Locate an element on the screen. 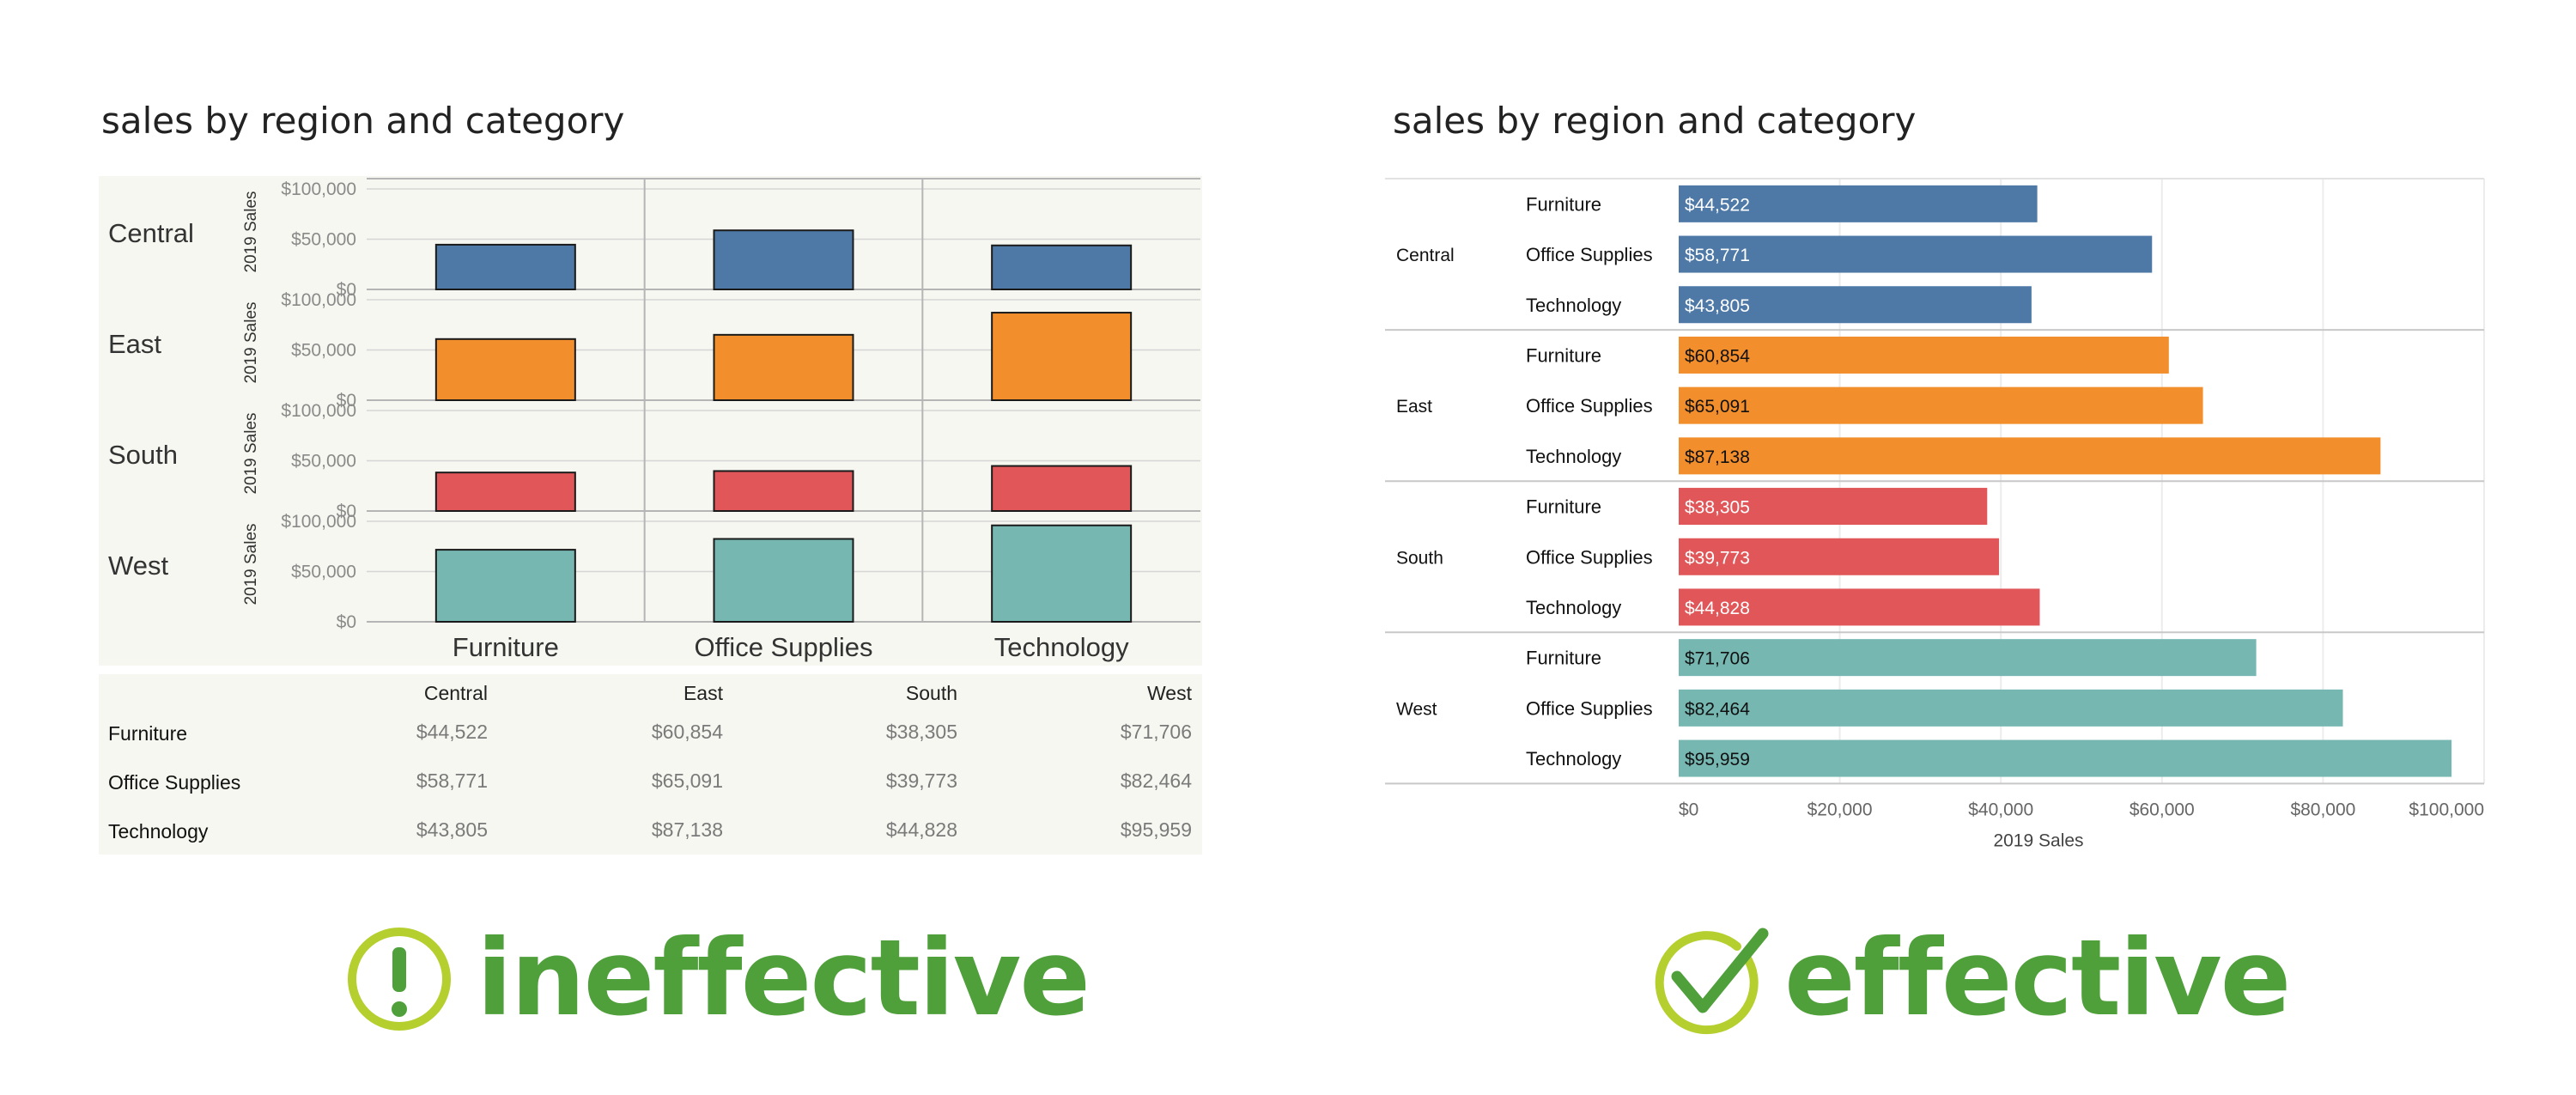  table-column-header: South is located at coordinates (932, 693).